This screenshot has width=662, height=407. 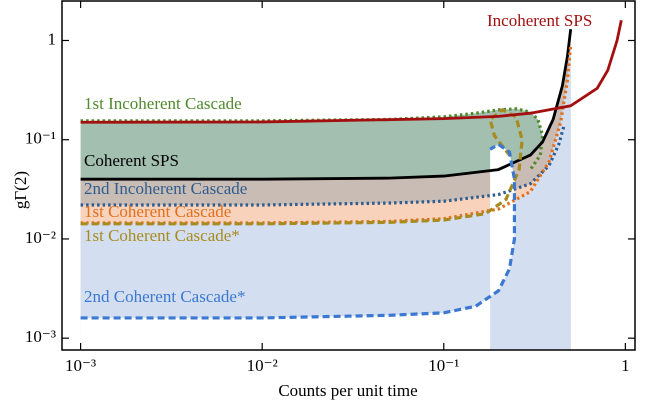 I want to click on series-label: 2nd Coherent Cascade*, so click(x=164, y=296).